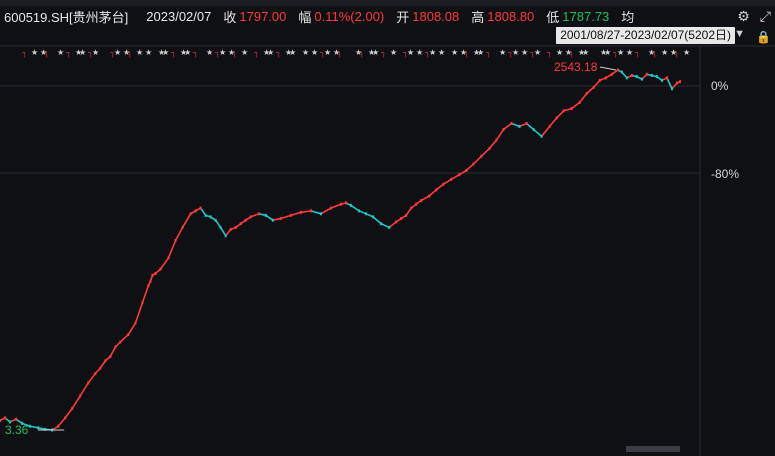 This screenshot has width=775, height=456. I want to click on y-tick-label: 0%, so click(720, 86).